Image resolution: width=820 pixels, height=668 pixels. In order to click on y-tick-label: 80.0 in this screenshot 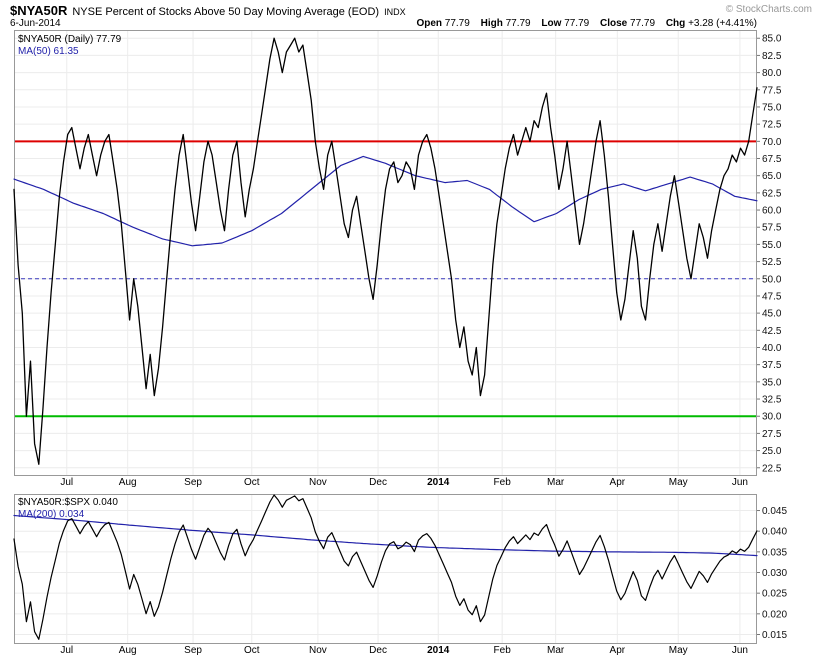, I will do `click(772, 73)`.